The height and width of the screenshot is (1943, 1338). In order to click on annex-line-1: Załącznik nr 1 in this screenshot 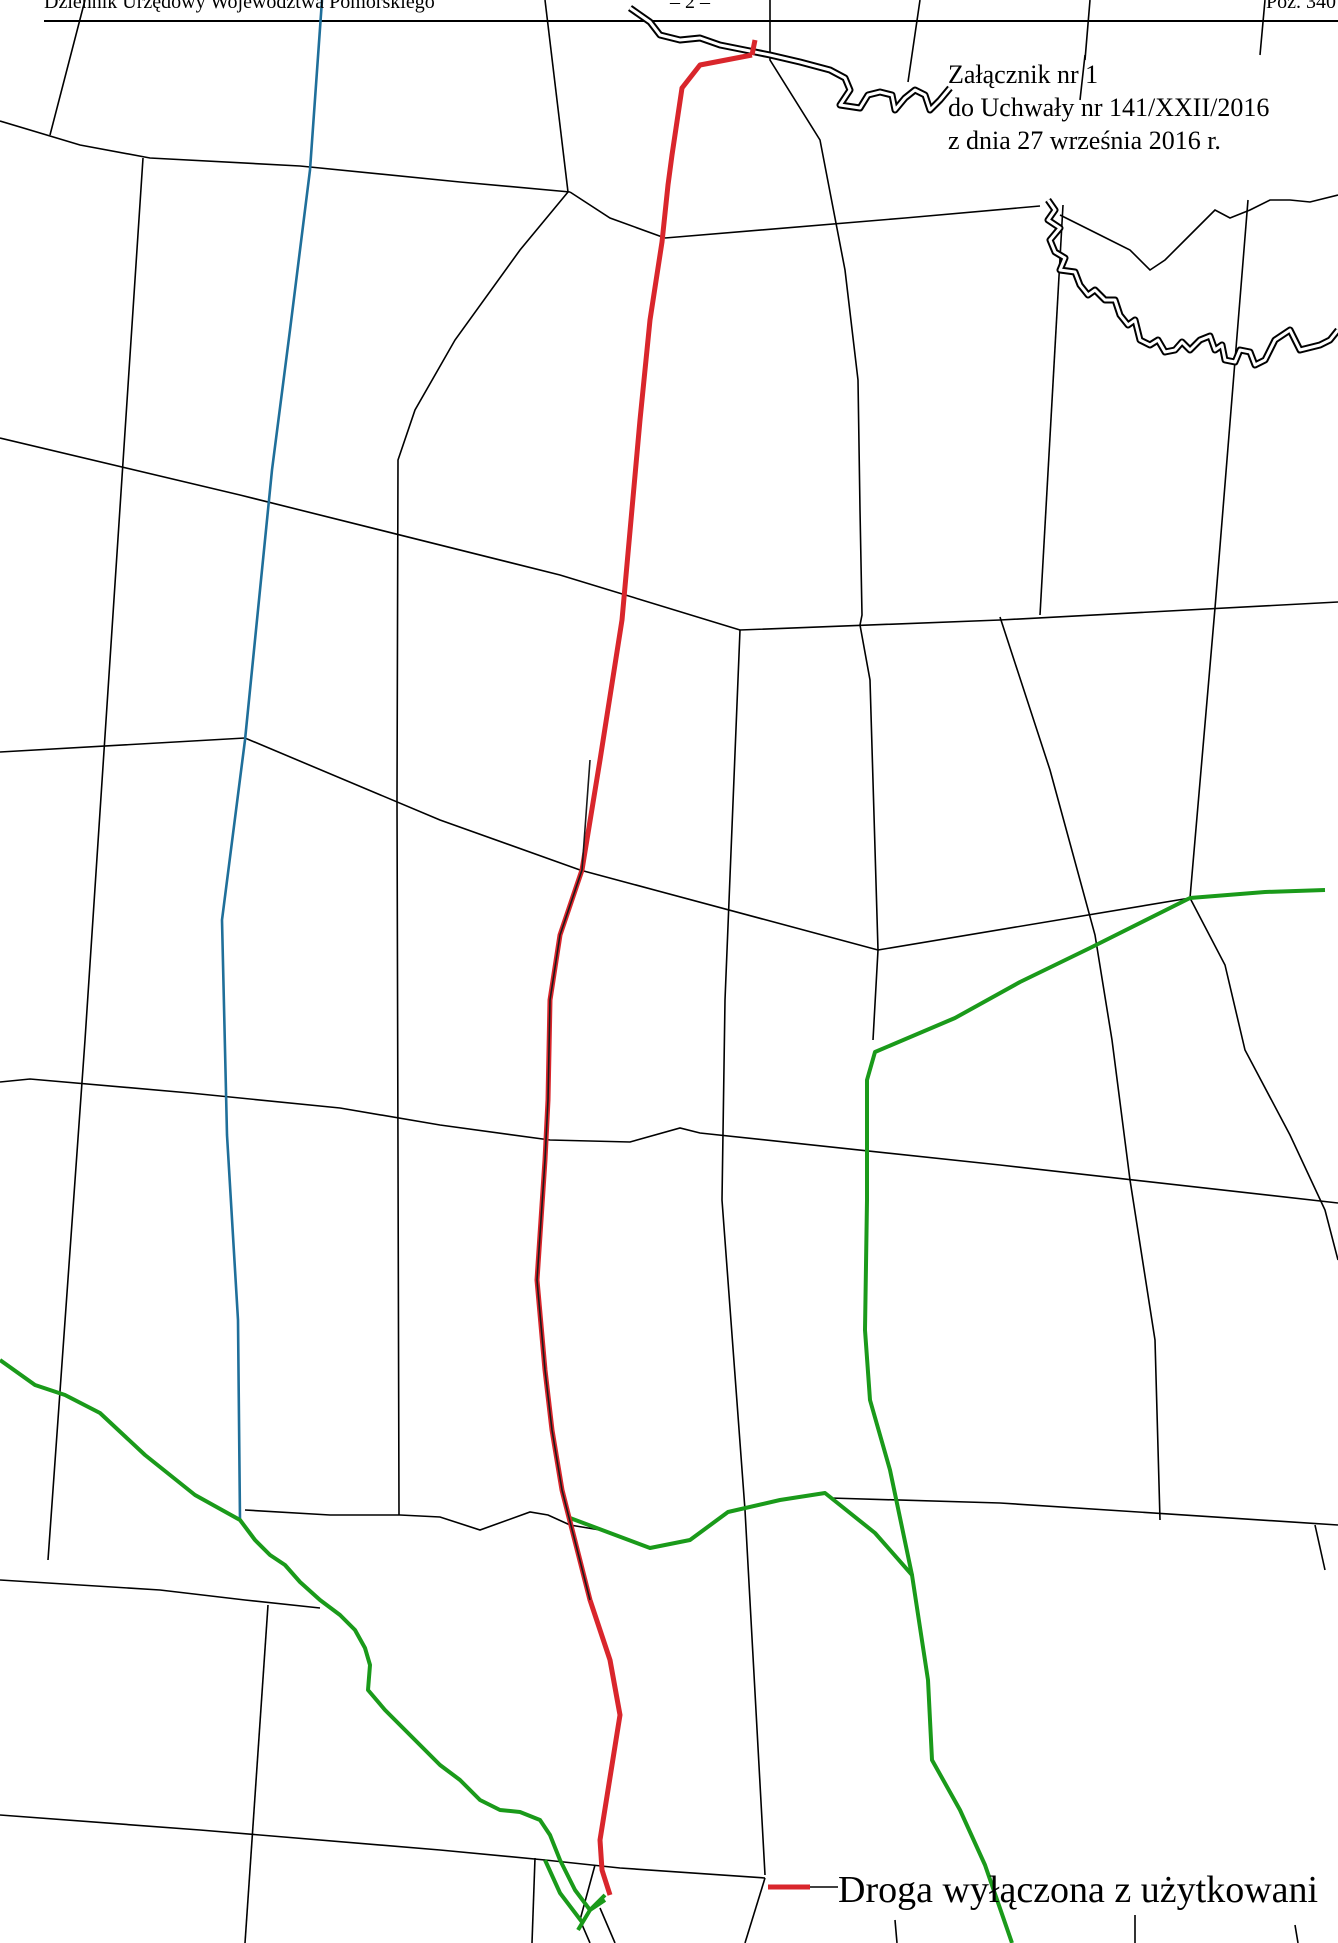, I will do `click(1023, 74)`.